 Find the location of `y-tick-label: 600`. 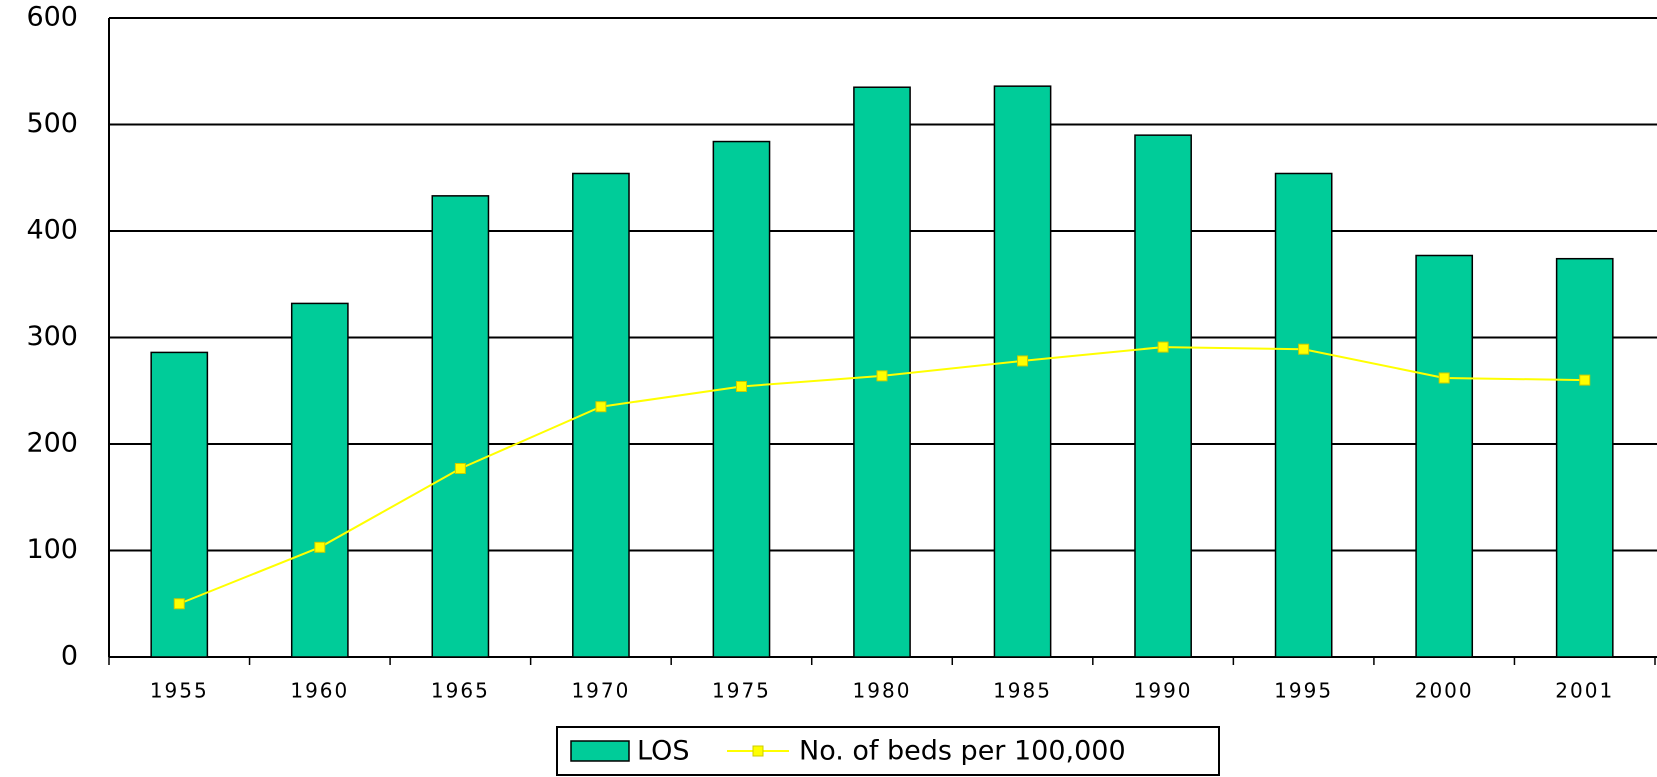

y-tick-label: 600 is located at coordinates (52, 17).